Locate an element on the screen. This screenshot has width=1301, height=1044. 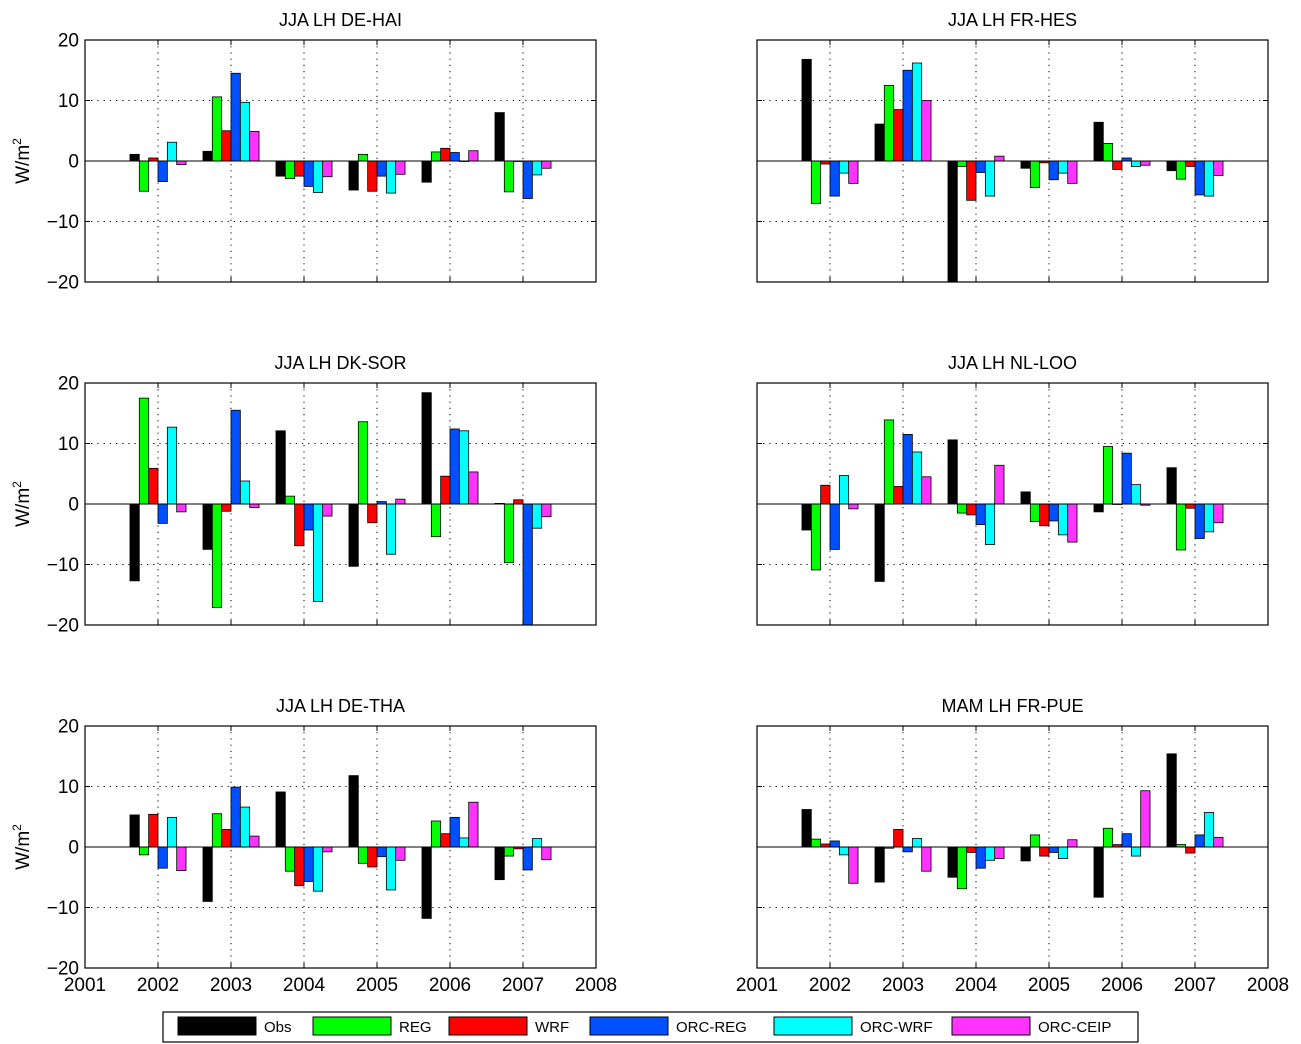
chart-title: JJA LH DE-HAI is located at coordinates (340, 20).